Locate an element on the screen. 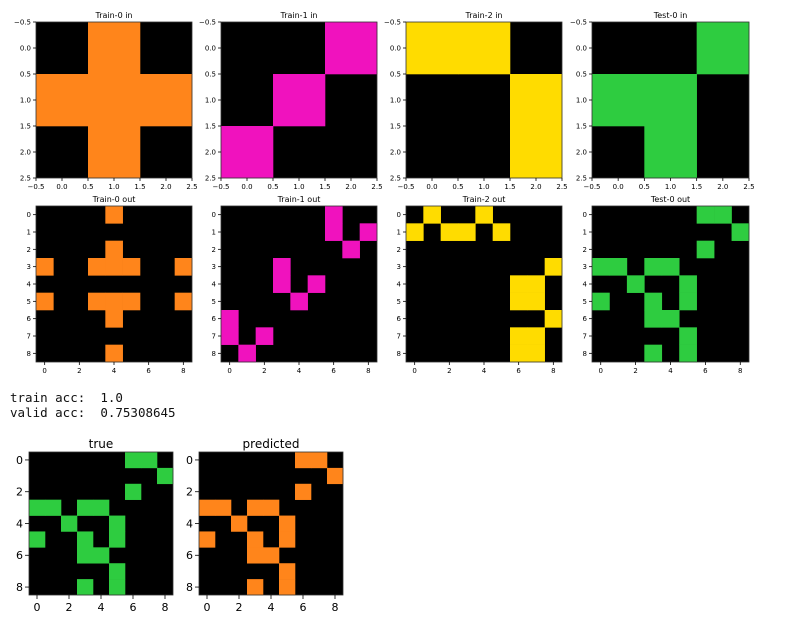  panel-title: Train-2 out is located at coordinates (484, 199).